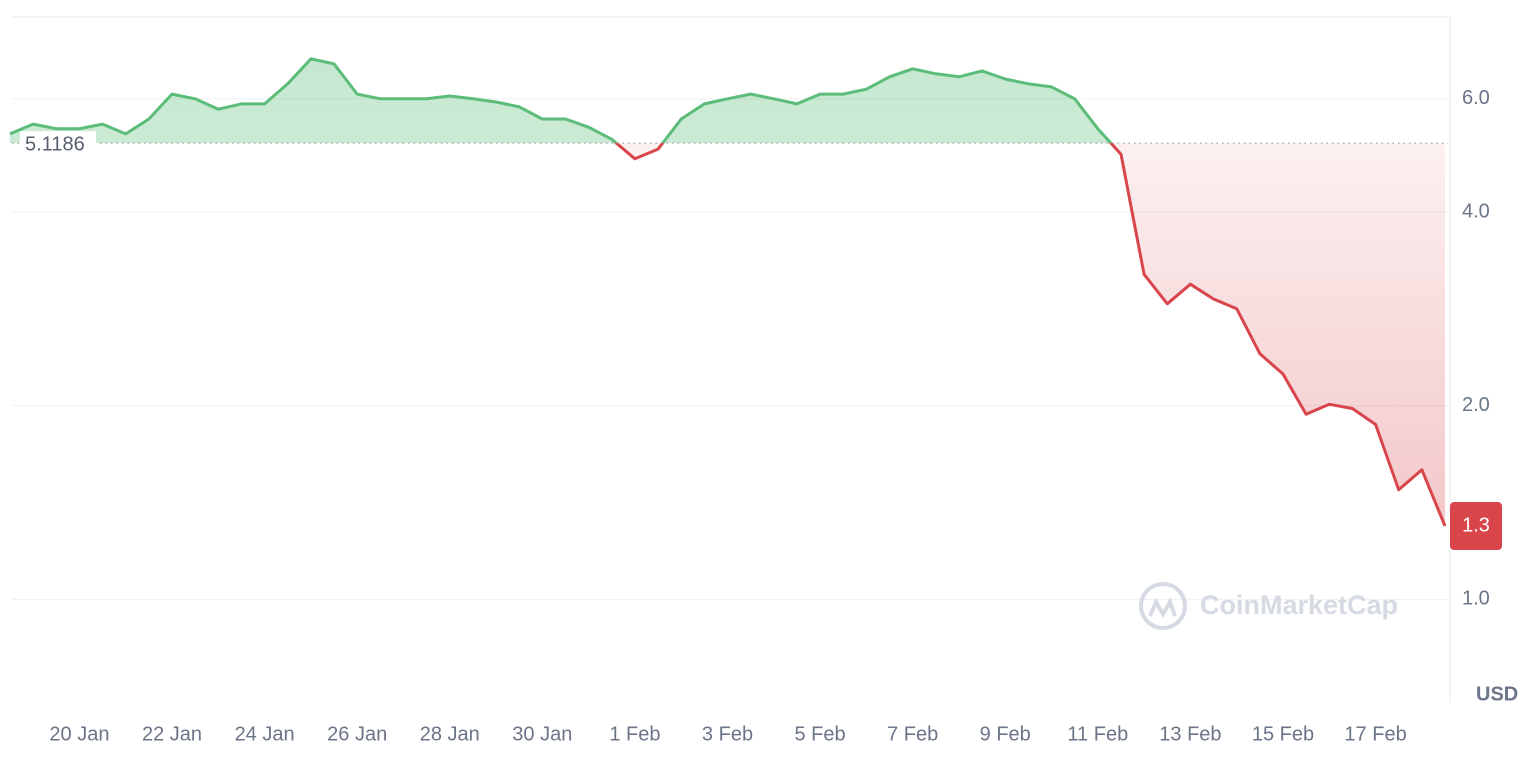 The width and height of the screenshot is (1536, 757). Describe the element at coordinates (542, 734) in the screenshot. I see `x-tick-label: 30 Jan` at that location.